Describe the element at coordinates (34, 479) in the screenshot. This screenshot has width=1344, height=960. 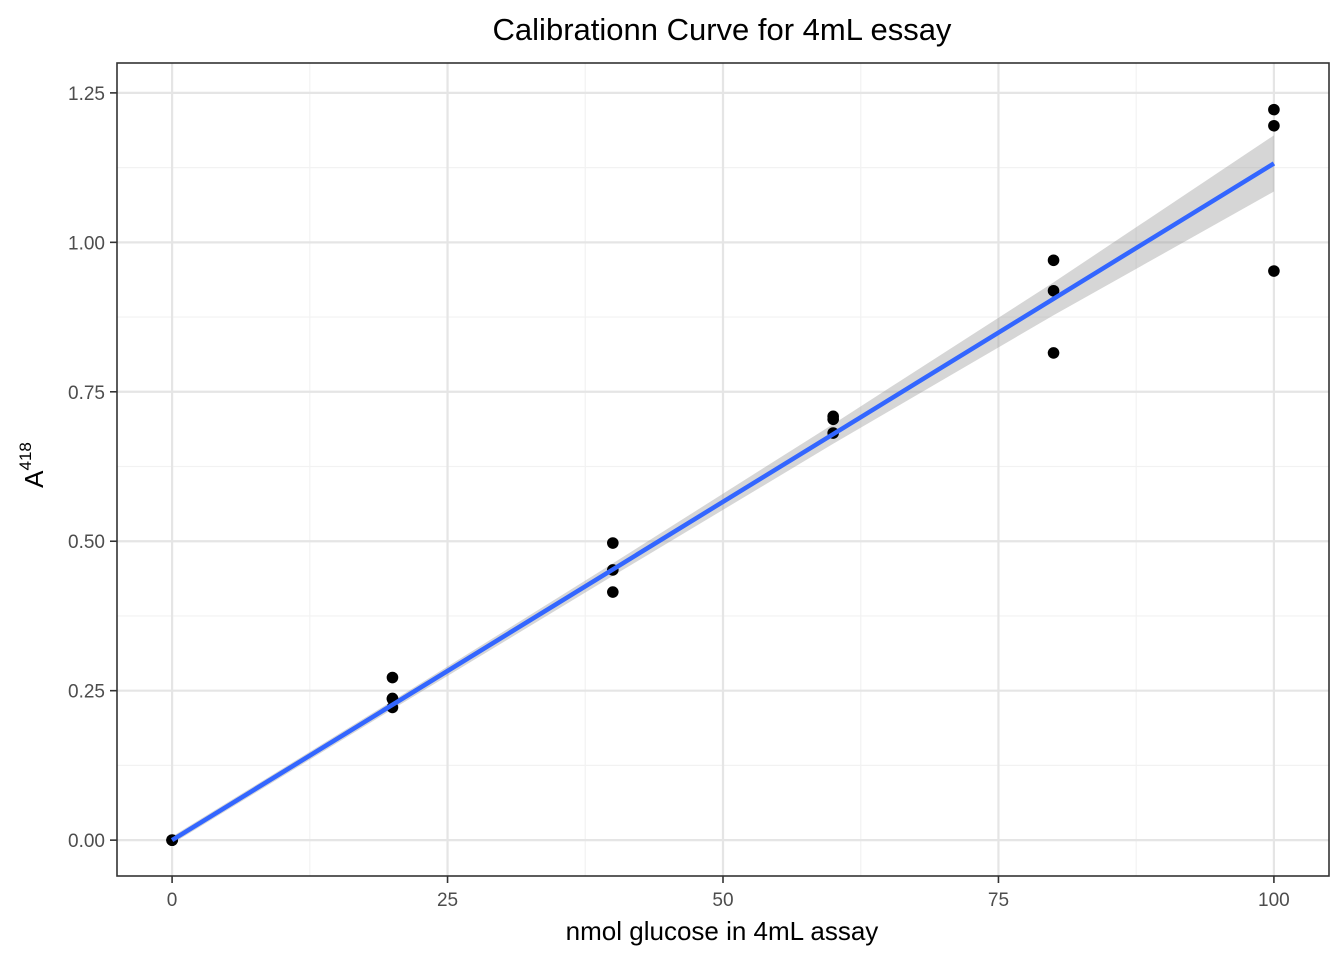
I see `y-axis-title-base: A` at that location.